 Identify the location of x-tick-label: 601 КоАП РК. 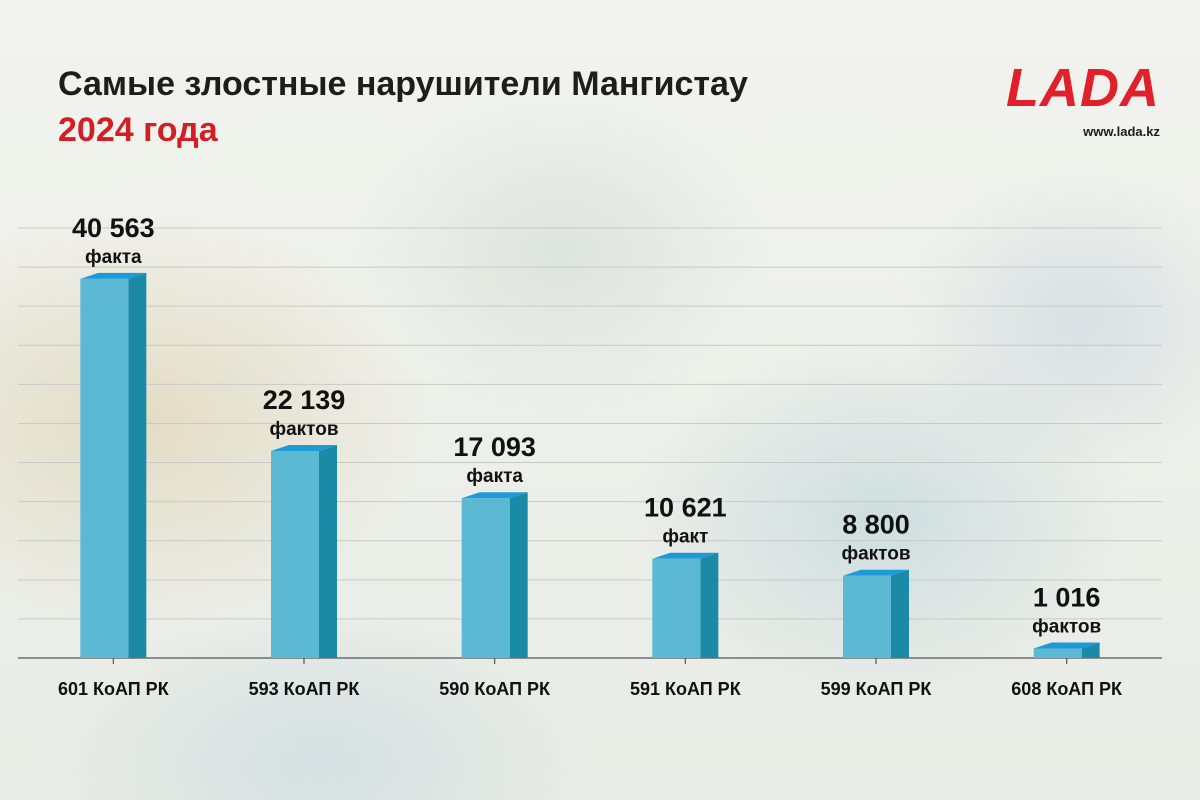
(114, 689).